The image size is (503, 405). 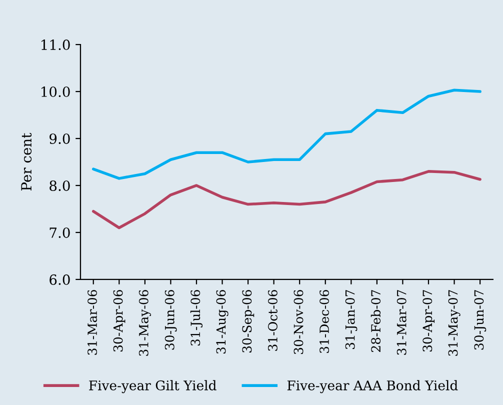 I want to click on y-tick-label: 7.0, so click(x=60, y=232).